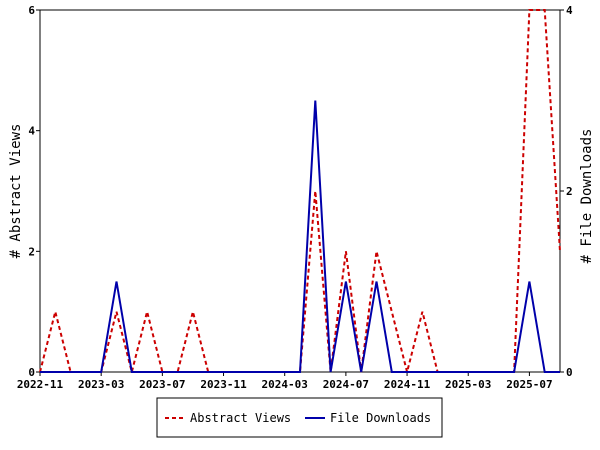 The height and width of the screenshot is (450, 600). I want to click on y-tick-label-right-4: 4, so click(569, 10).